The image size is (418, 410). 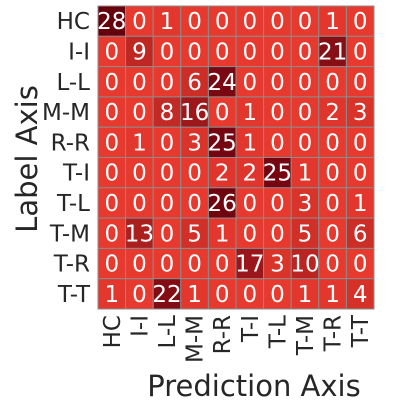 What do you see at coordinates (194, 113) in the screenshot?
I see `cell-value-label: 16` at bounding box center [194, 113].